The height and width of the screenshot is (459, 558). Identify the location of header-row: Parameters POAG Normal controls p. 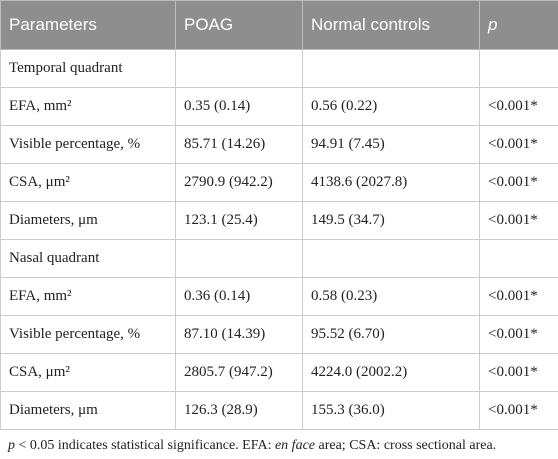
(279, 25).